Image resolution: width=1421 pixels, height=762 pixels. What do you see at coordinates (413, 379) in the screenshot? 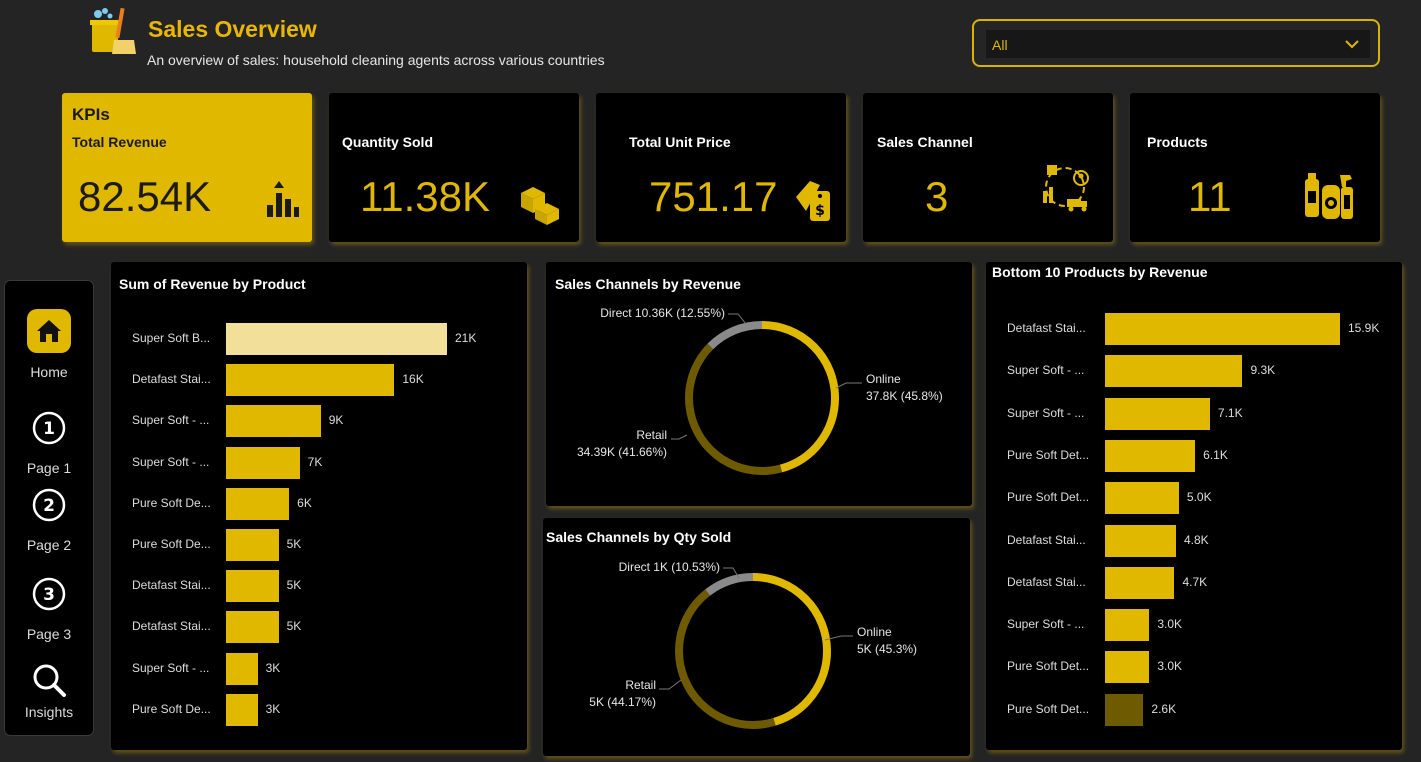
I see `bar-value-label: 16K` at bounding box center [413, 379].